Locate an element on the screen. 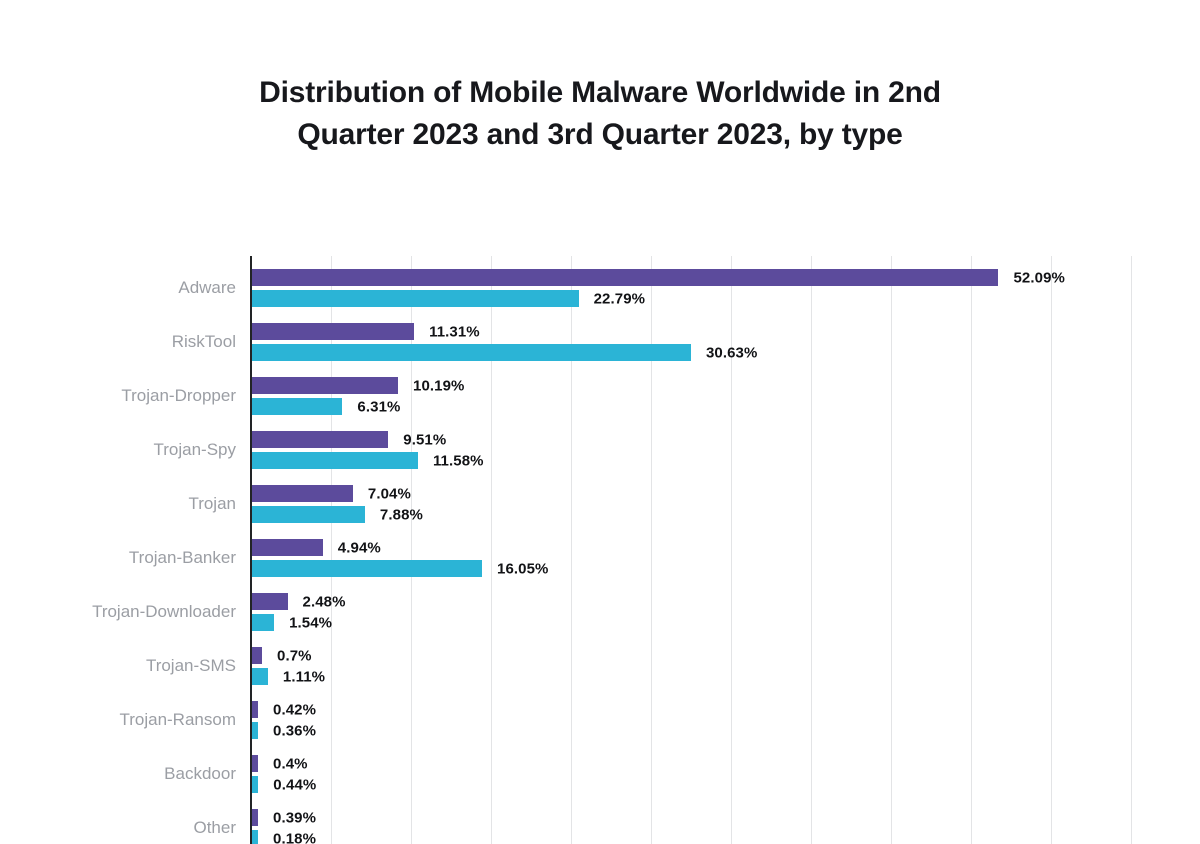  value-label-q3-2023: 0.36% is located at coordinates (295, 730).